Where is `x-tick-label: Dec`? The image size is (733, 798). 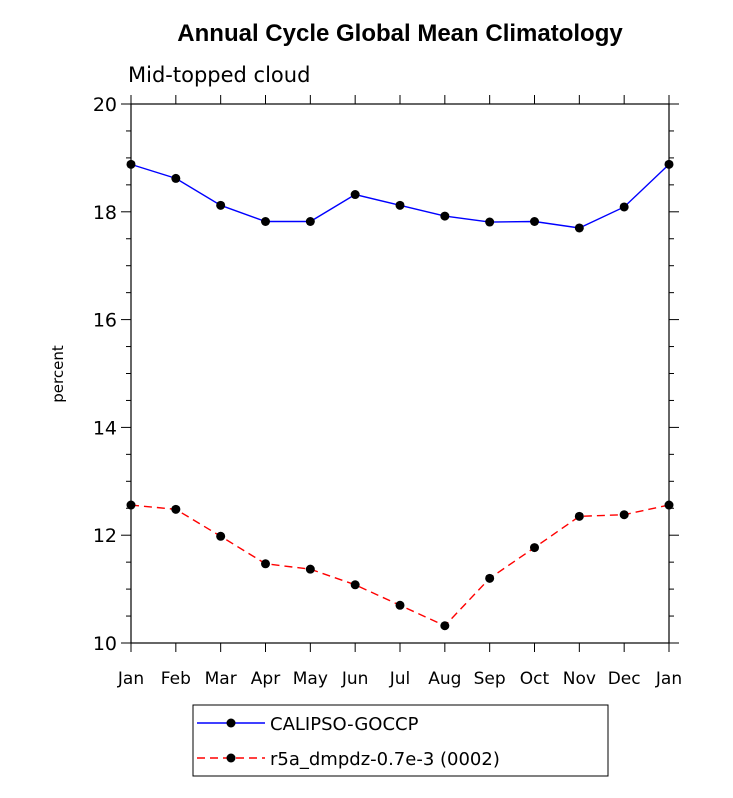
x-tick-label: Dec is located at coordinates (624, 679).